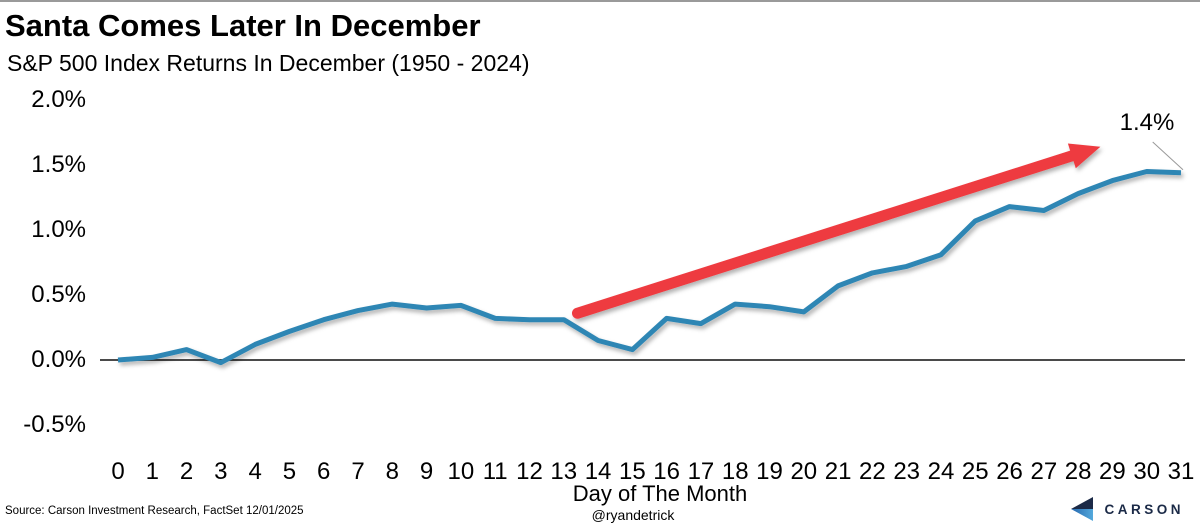  I want to click on x-tick-label: 27, so click(1044, 471).